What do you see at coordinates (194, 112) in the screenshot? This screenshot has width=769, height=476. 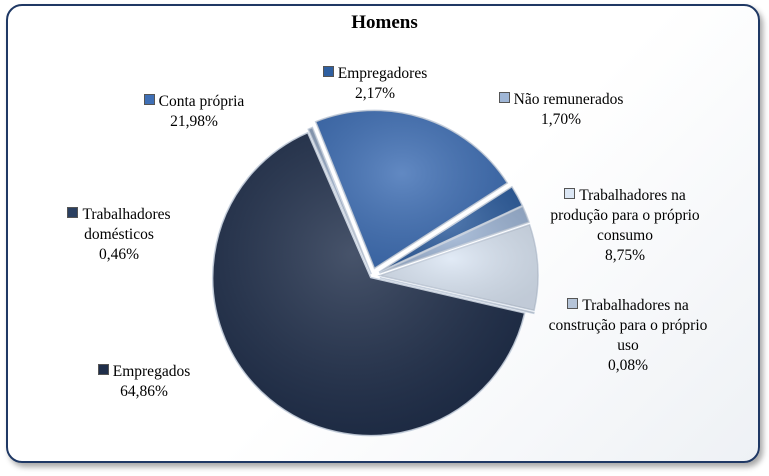 I see `label-conta-propria: Conta própria 21,98%` at bounding box center [194, 112].